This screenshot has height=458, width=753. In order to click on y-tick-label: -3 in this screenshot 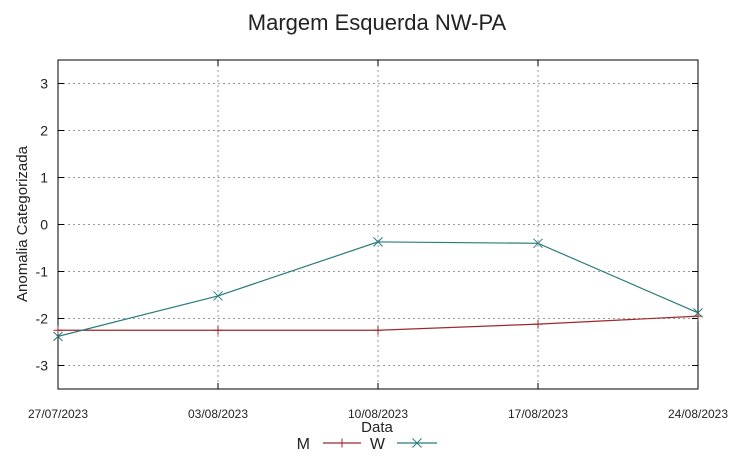, I will do `click(42, 366)`.